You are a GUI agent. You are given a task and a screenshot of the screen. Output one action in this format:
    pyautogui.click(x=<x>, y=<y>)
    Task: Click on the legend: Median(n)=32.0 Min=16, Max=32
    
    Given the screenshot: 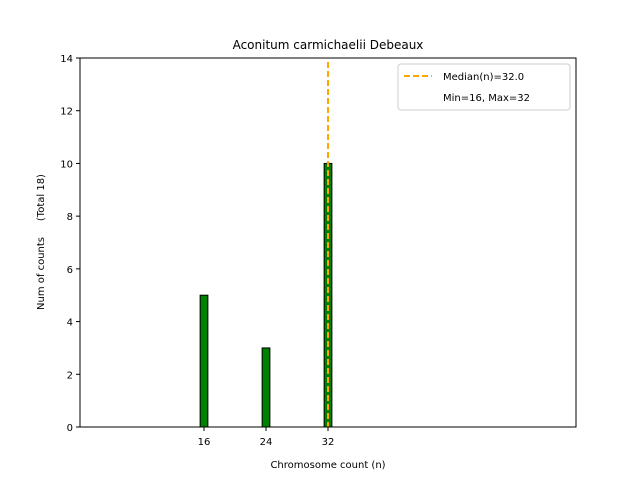 What is the action you would take?
    pyautogui.click(x=484, y=87)
    